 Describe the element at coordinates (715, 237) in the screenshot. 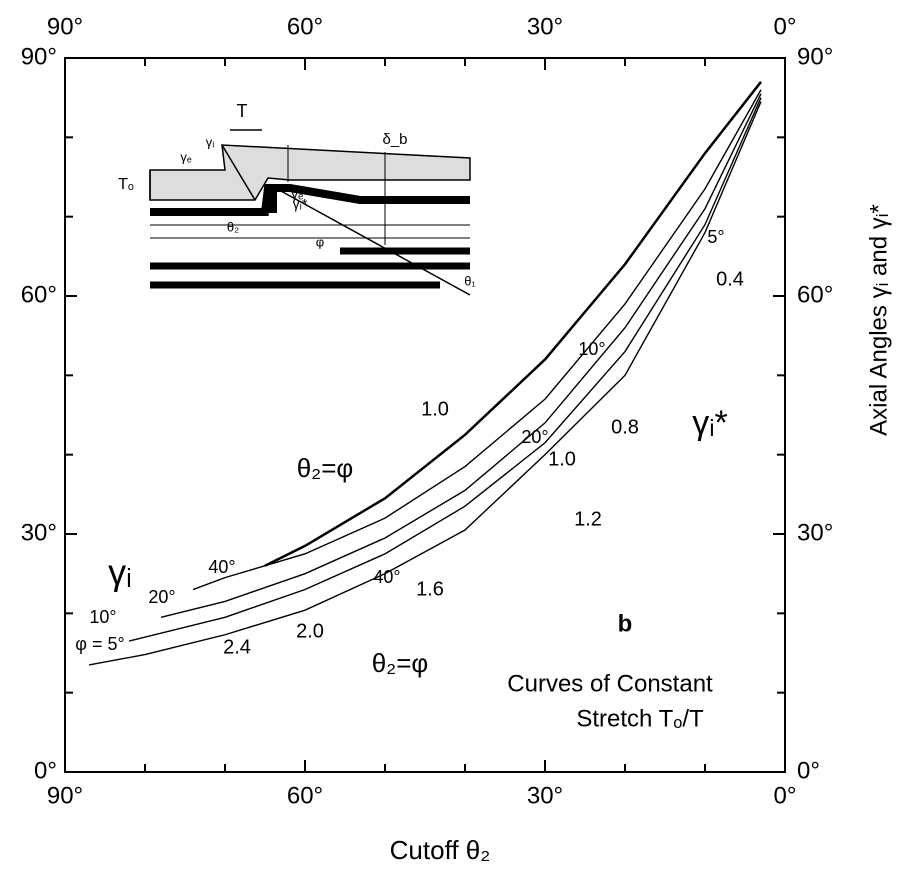

I see `annotation: 5°` at that location.